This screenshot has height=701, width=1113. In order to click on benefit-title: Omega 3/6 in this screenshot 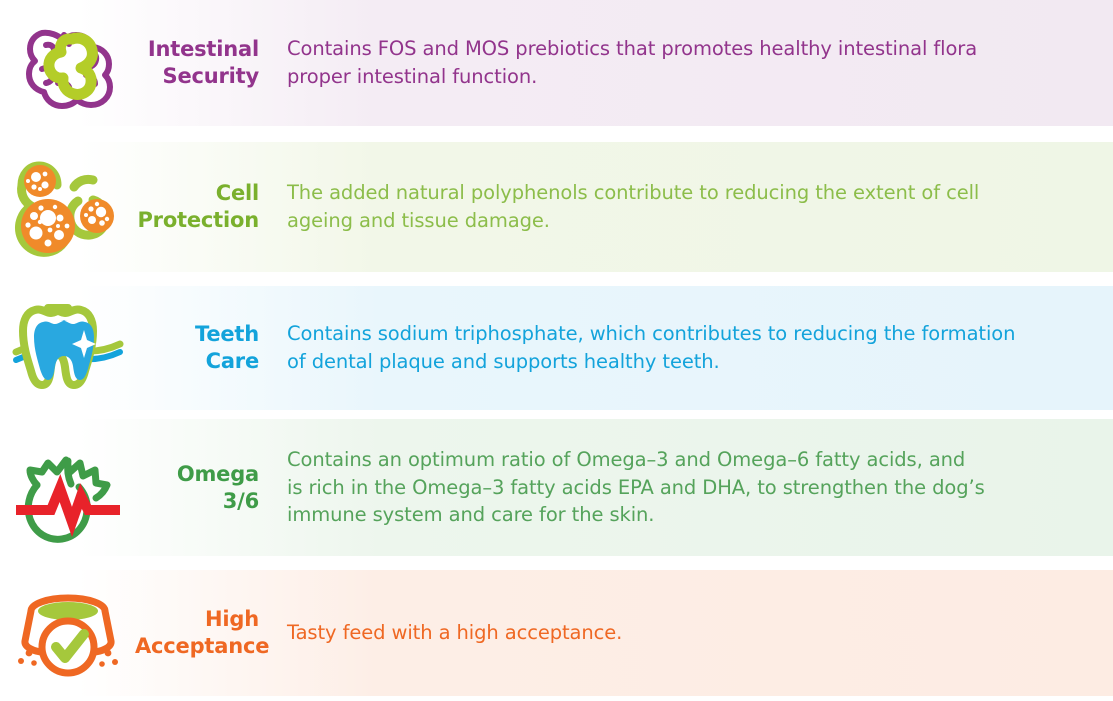, I will do `click(211, 488)`.